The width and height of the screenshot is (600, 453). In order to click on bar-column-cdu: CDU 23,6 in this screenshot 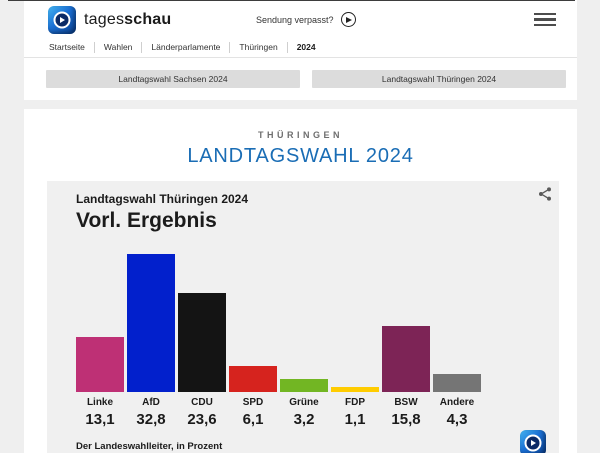, I will do `click(202, 341)`.